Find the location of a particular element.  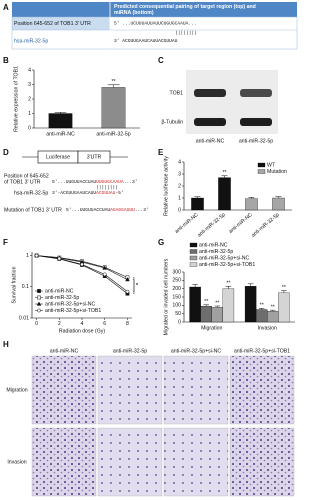

x-tick-label: 0 is located at coordinates (36, 324).